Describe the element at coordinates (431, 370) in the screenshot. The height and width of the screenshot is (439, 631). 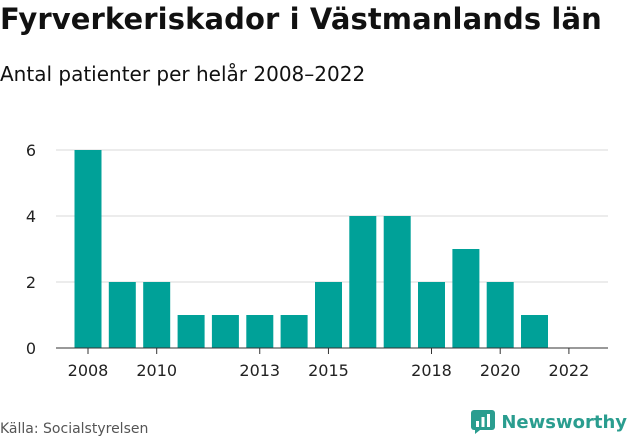
I see `x-tick-label-2018: 2018` at that location.